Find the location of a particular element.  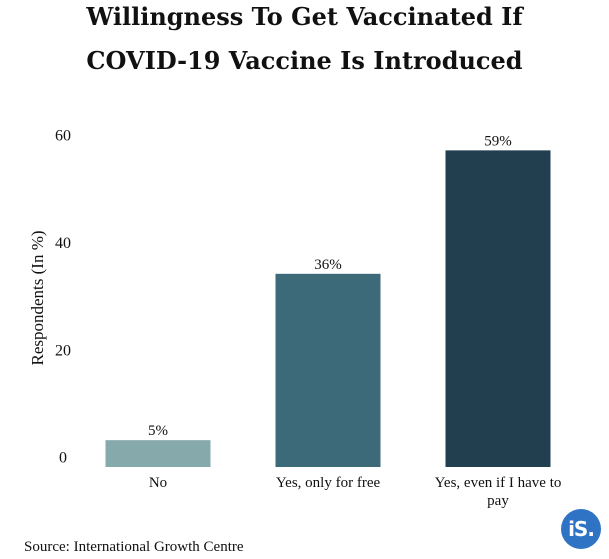

source-note: Source: International Growth Centre is located at coordinates (134, 547).